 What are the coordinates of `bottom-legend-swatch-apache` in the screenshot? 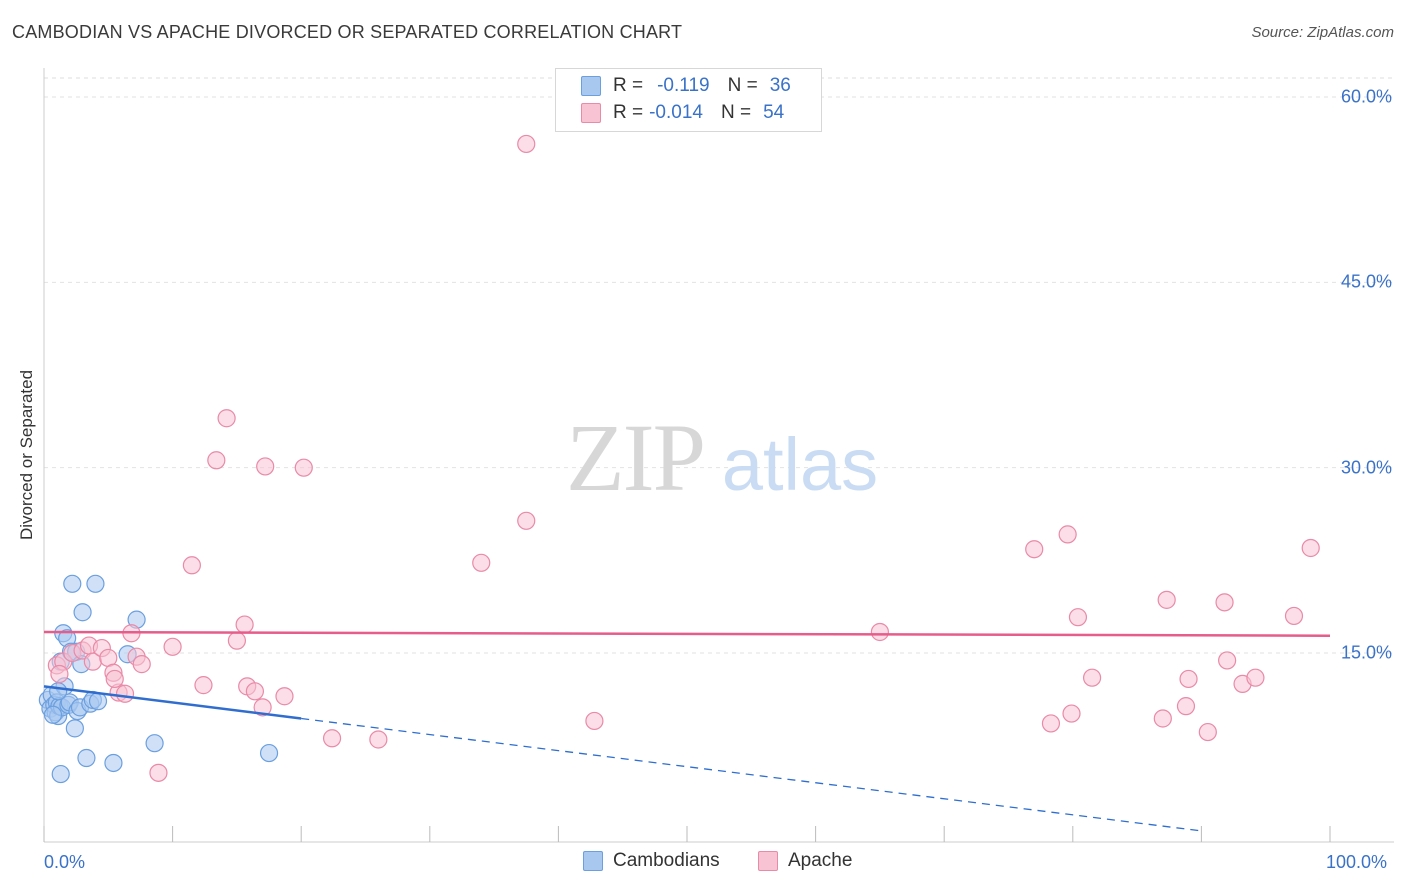 It's located at (768, 861).